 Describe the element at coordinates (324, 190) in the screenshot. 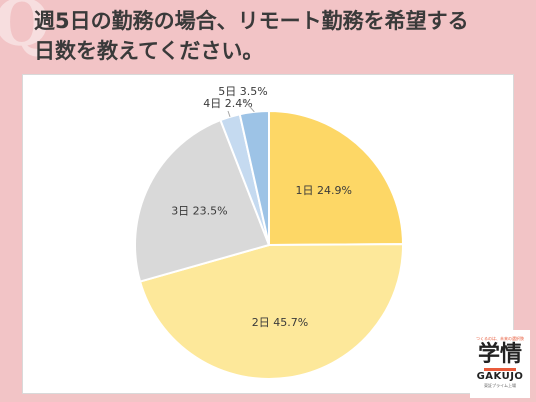

I see `slice-label-1: 1日 24.9%` at that location.